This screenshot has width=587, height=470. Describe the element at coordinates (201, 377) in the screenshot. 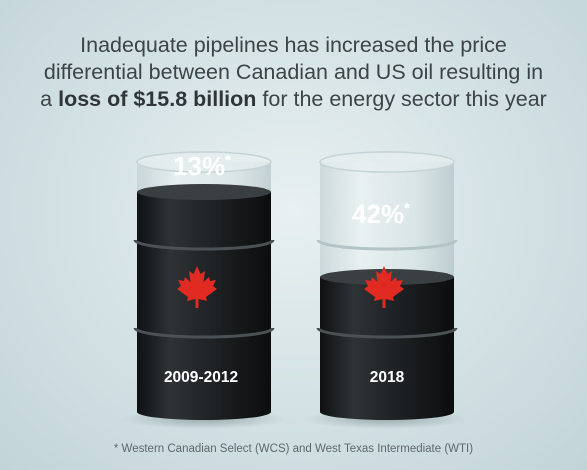

I see `period-label: 2009-2012` at that location.